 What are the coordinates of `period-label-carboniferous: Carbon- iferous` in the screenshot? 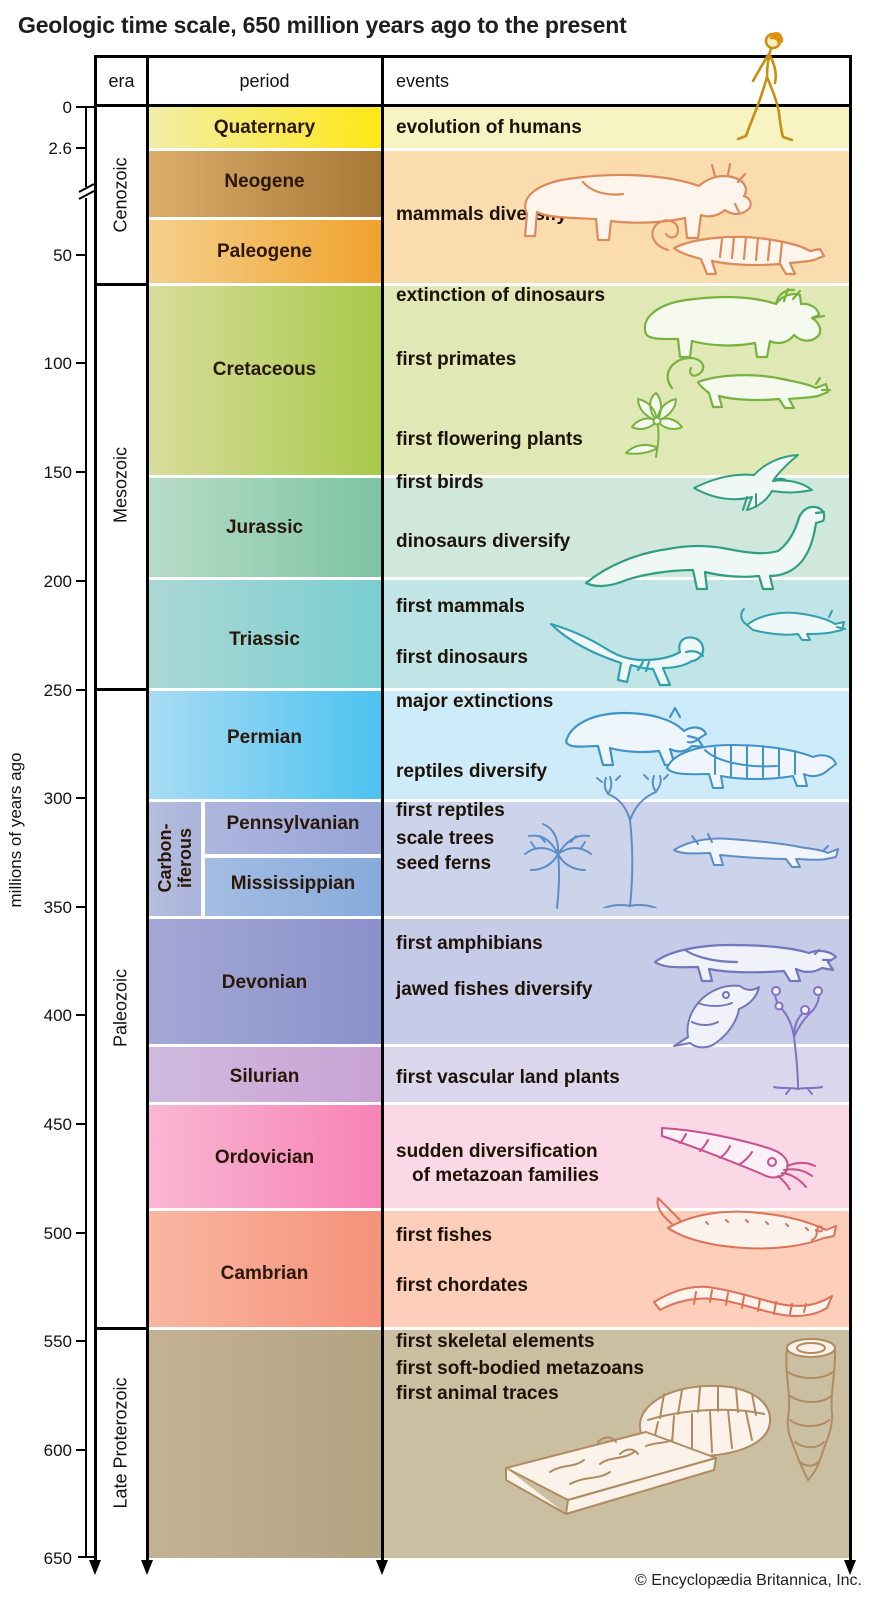 It's located at (175, 858).